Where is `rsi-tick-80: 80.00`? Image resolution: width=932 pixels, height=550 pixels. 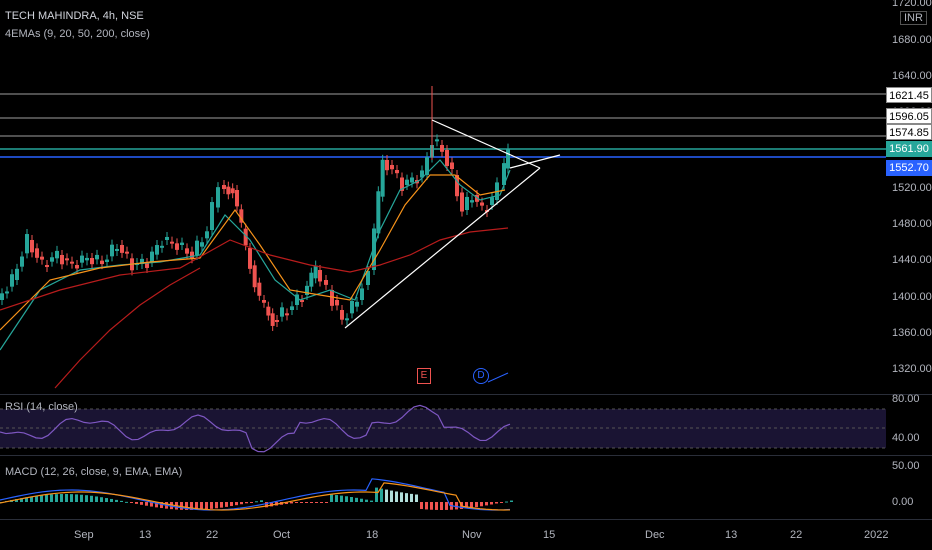
rsi-tick-80: 80.00 is located at coordinates (906, 399).